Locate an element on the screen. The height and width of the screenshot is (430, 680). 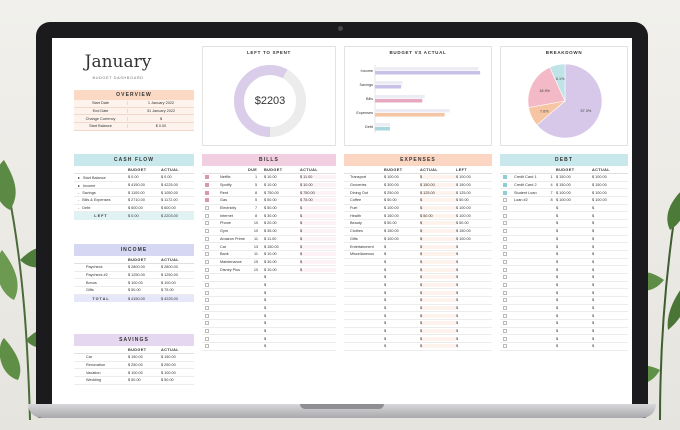
table-row: Rent 8 $ 750.00 $ 750.00 is located at coordinates (269, 193).